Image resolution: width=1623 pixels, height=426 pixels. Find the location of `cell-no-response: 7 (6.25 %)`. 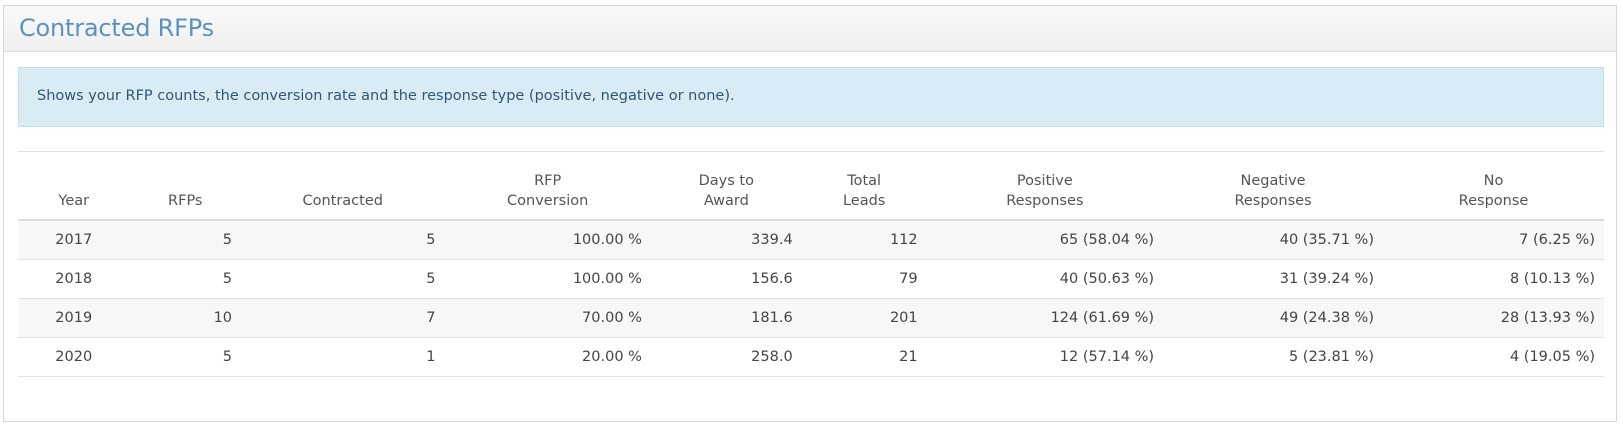

cell-no-response: 7 (6.25 %) is located at coordinates (1493, 240).